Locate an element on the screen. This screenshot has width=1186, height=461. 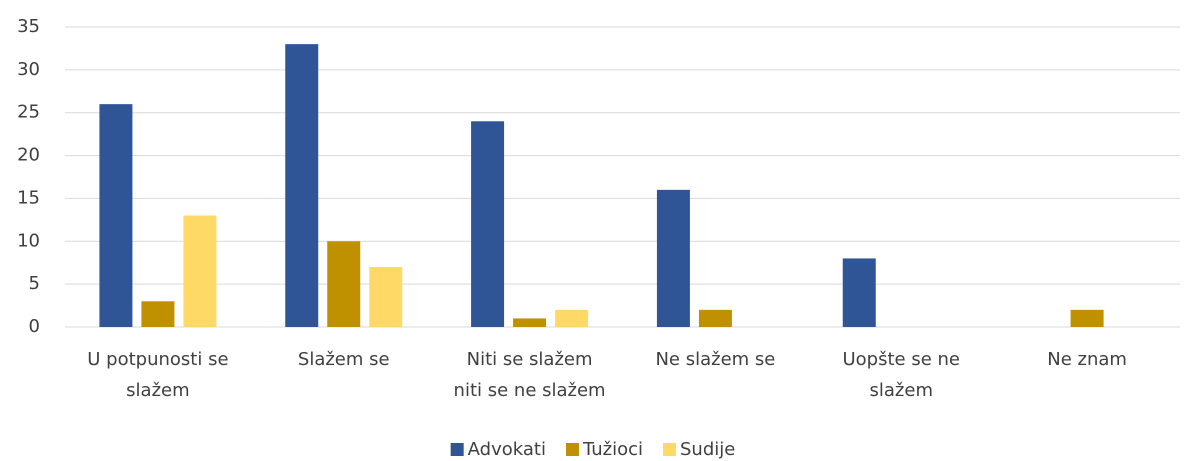
x-tick-label: Ne slažem se is located at coordinates (715, 359).